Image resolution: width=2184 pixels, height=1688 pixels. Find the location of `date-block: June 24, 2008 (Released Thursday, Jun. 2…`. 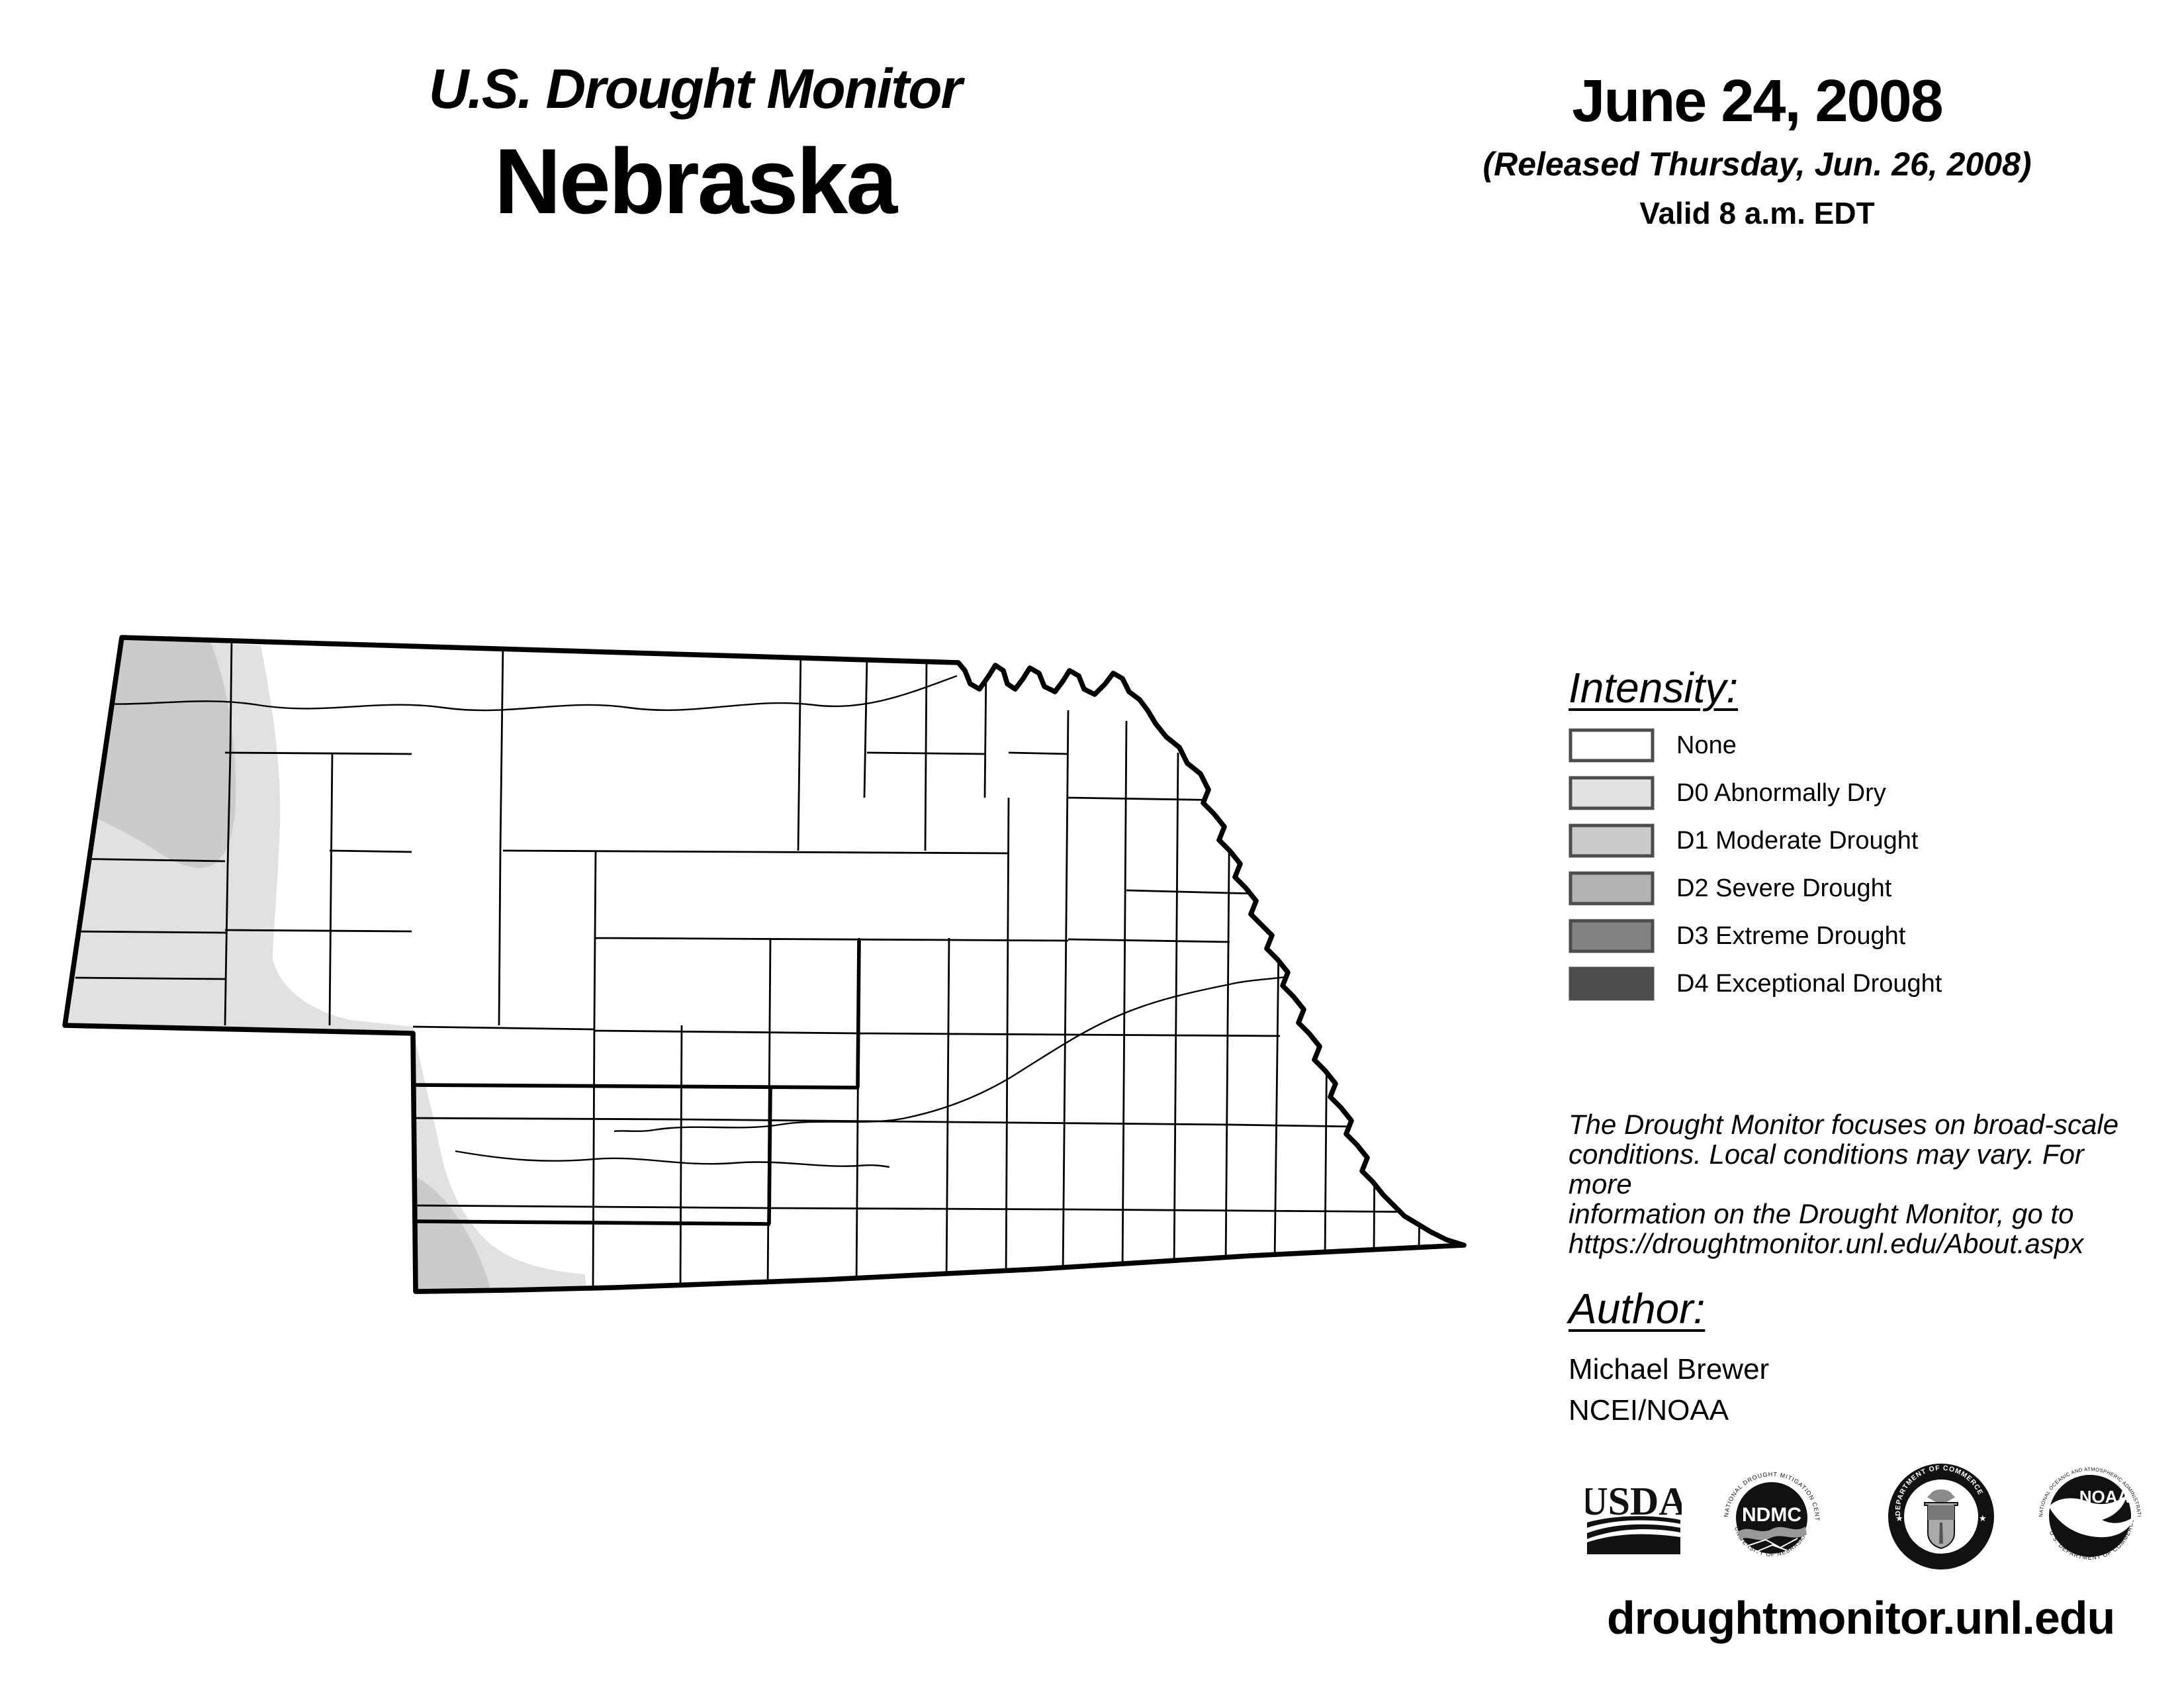

date-block: June 24, 2008 (Released Thursday, Jun. 2… is located at coordinates (1757, 149).